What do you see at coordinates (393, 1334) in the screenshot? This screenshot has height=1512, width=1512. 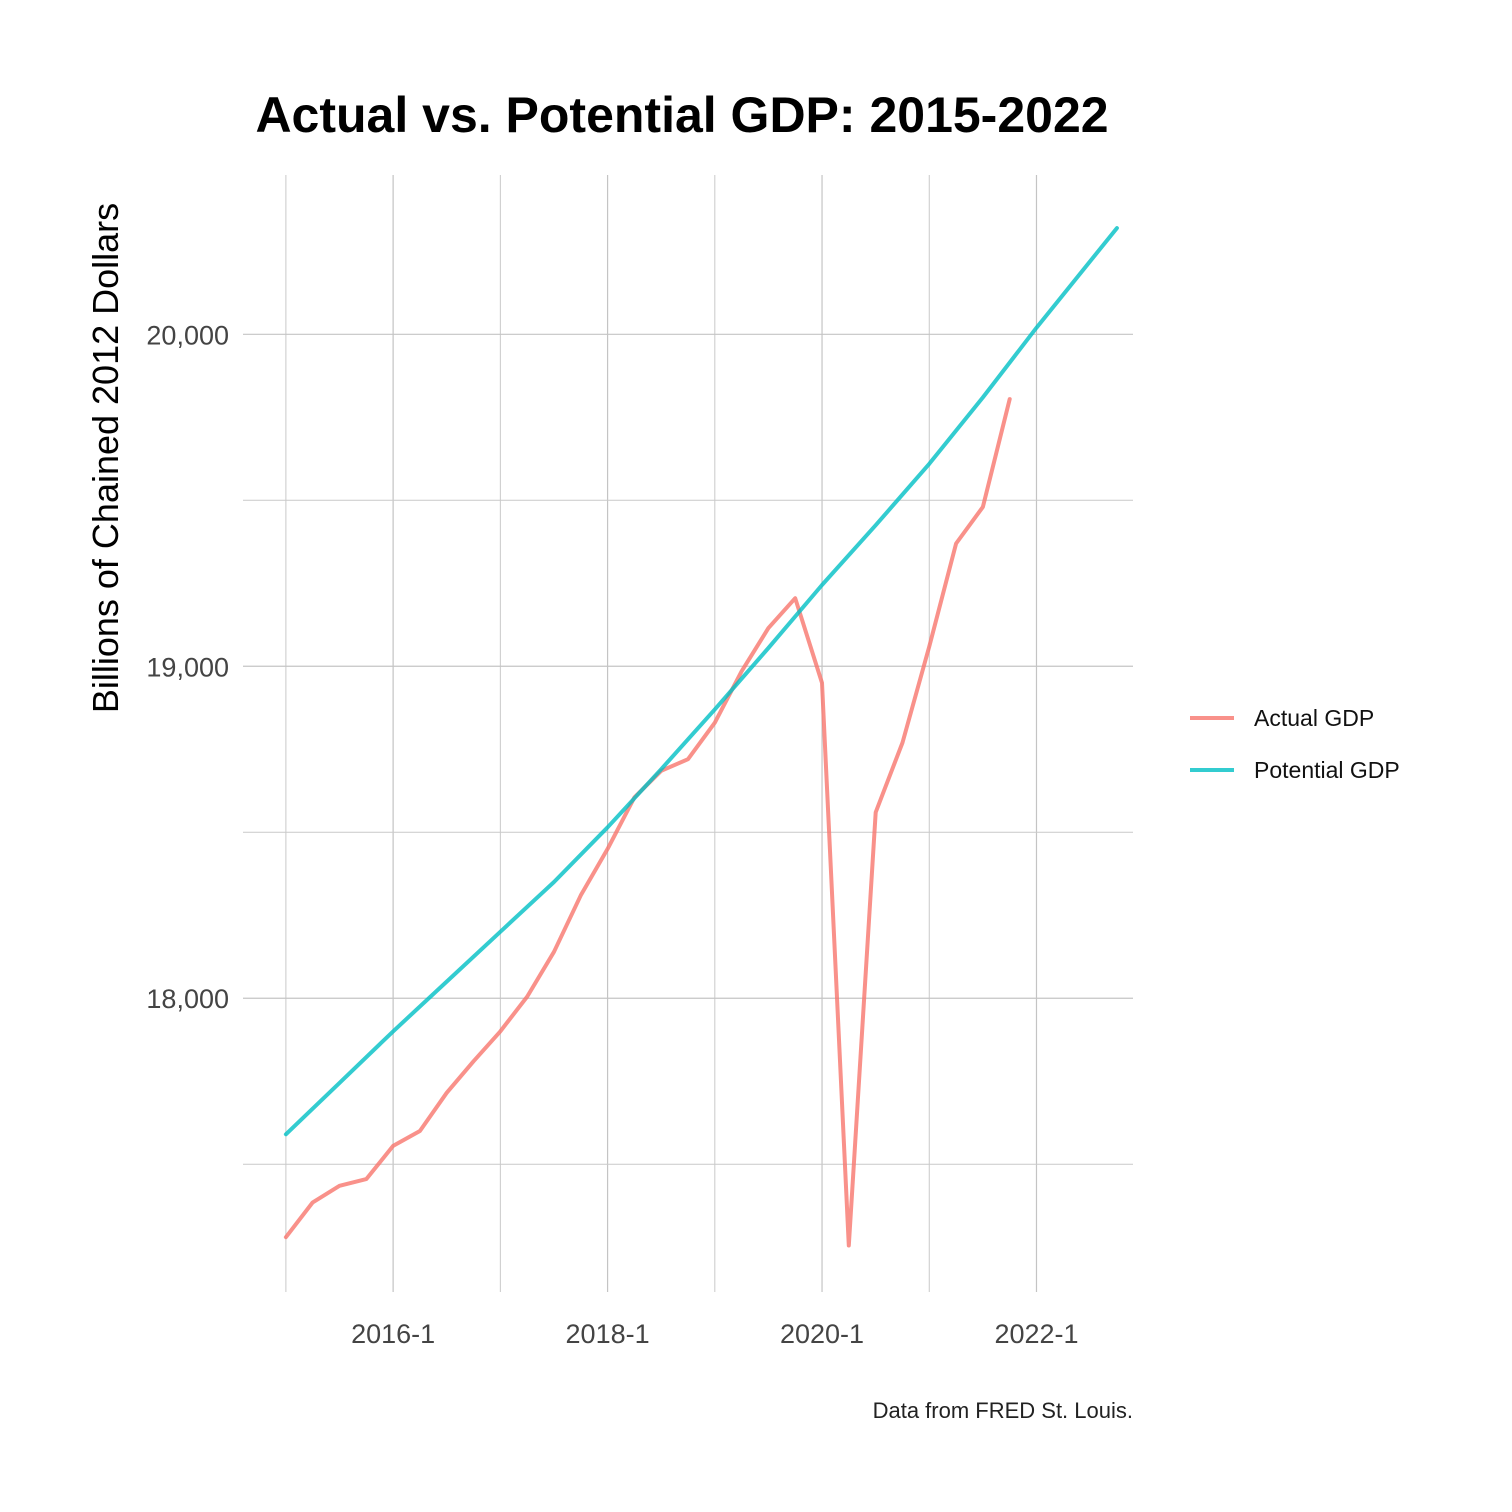 I see `x-tick-label: 2016-1` at bounding box center [393, 1334].